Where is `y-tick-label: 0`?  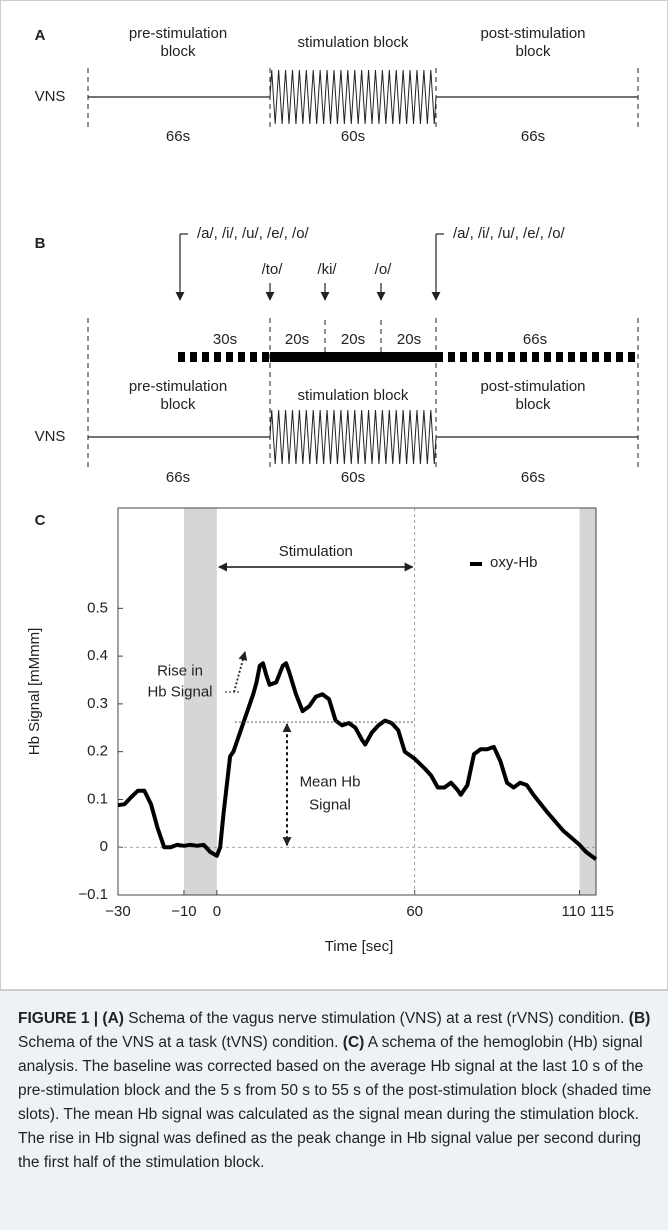 y-tick-label: 0 is located at coordinates (104, 846).